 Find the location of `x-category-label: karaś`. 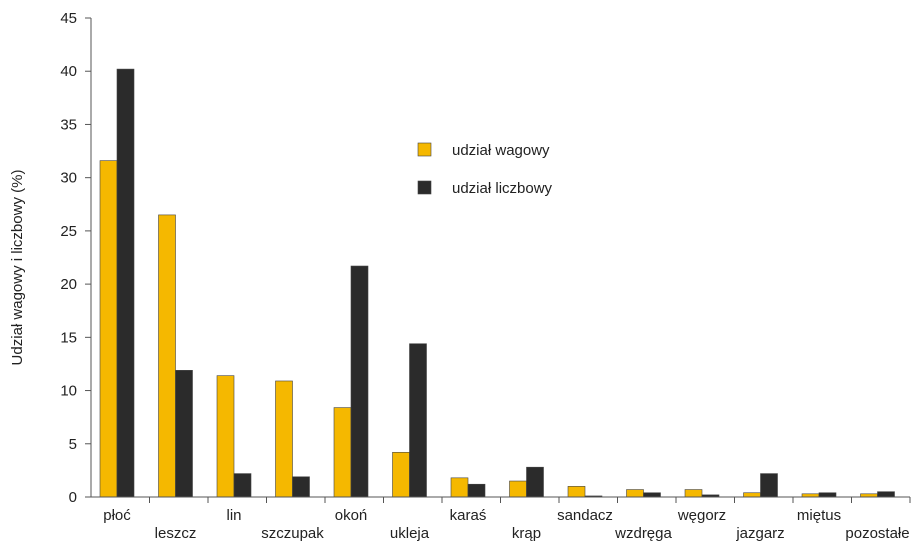

x-category-label: karaś is located at coordinates (468, 515).